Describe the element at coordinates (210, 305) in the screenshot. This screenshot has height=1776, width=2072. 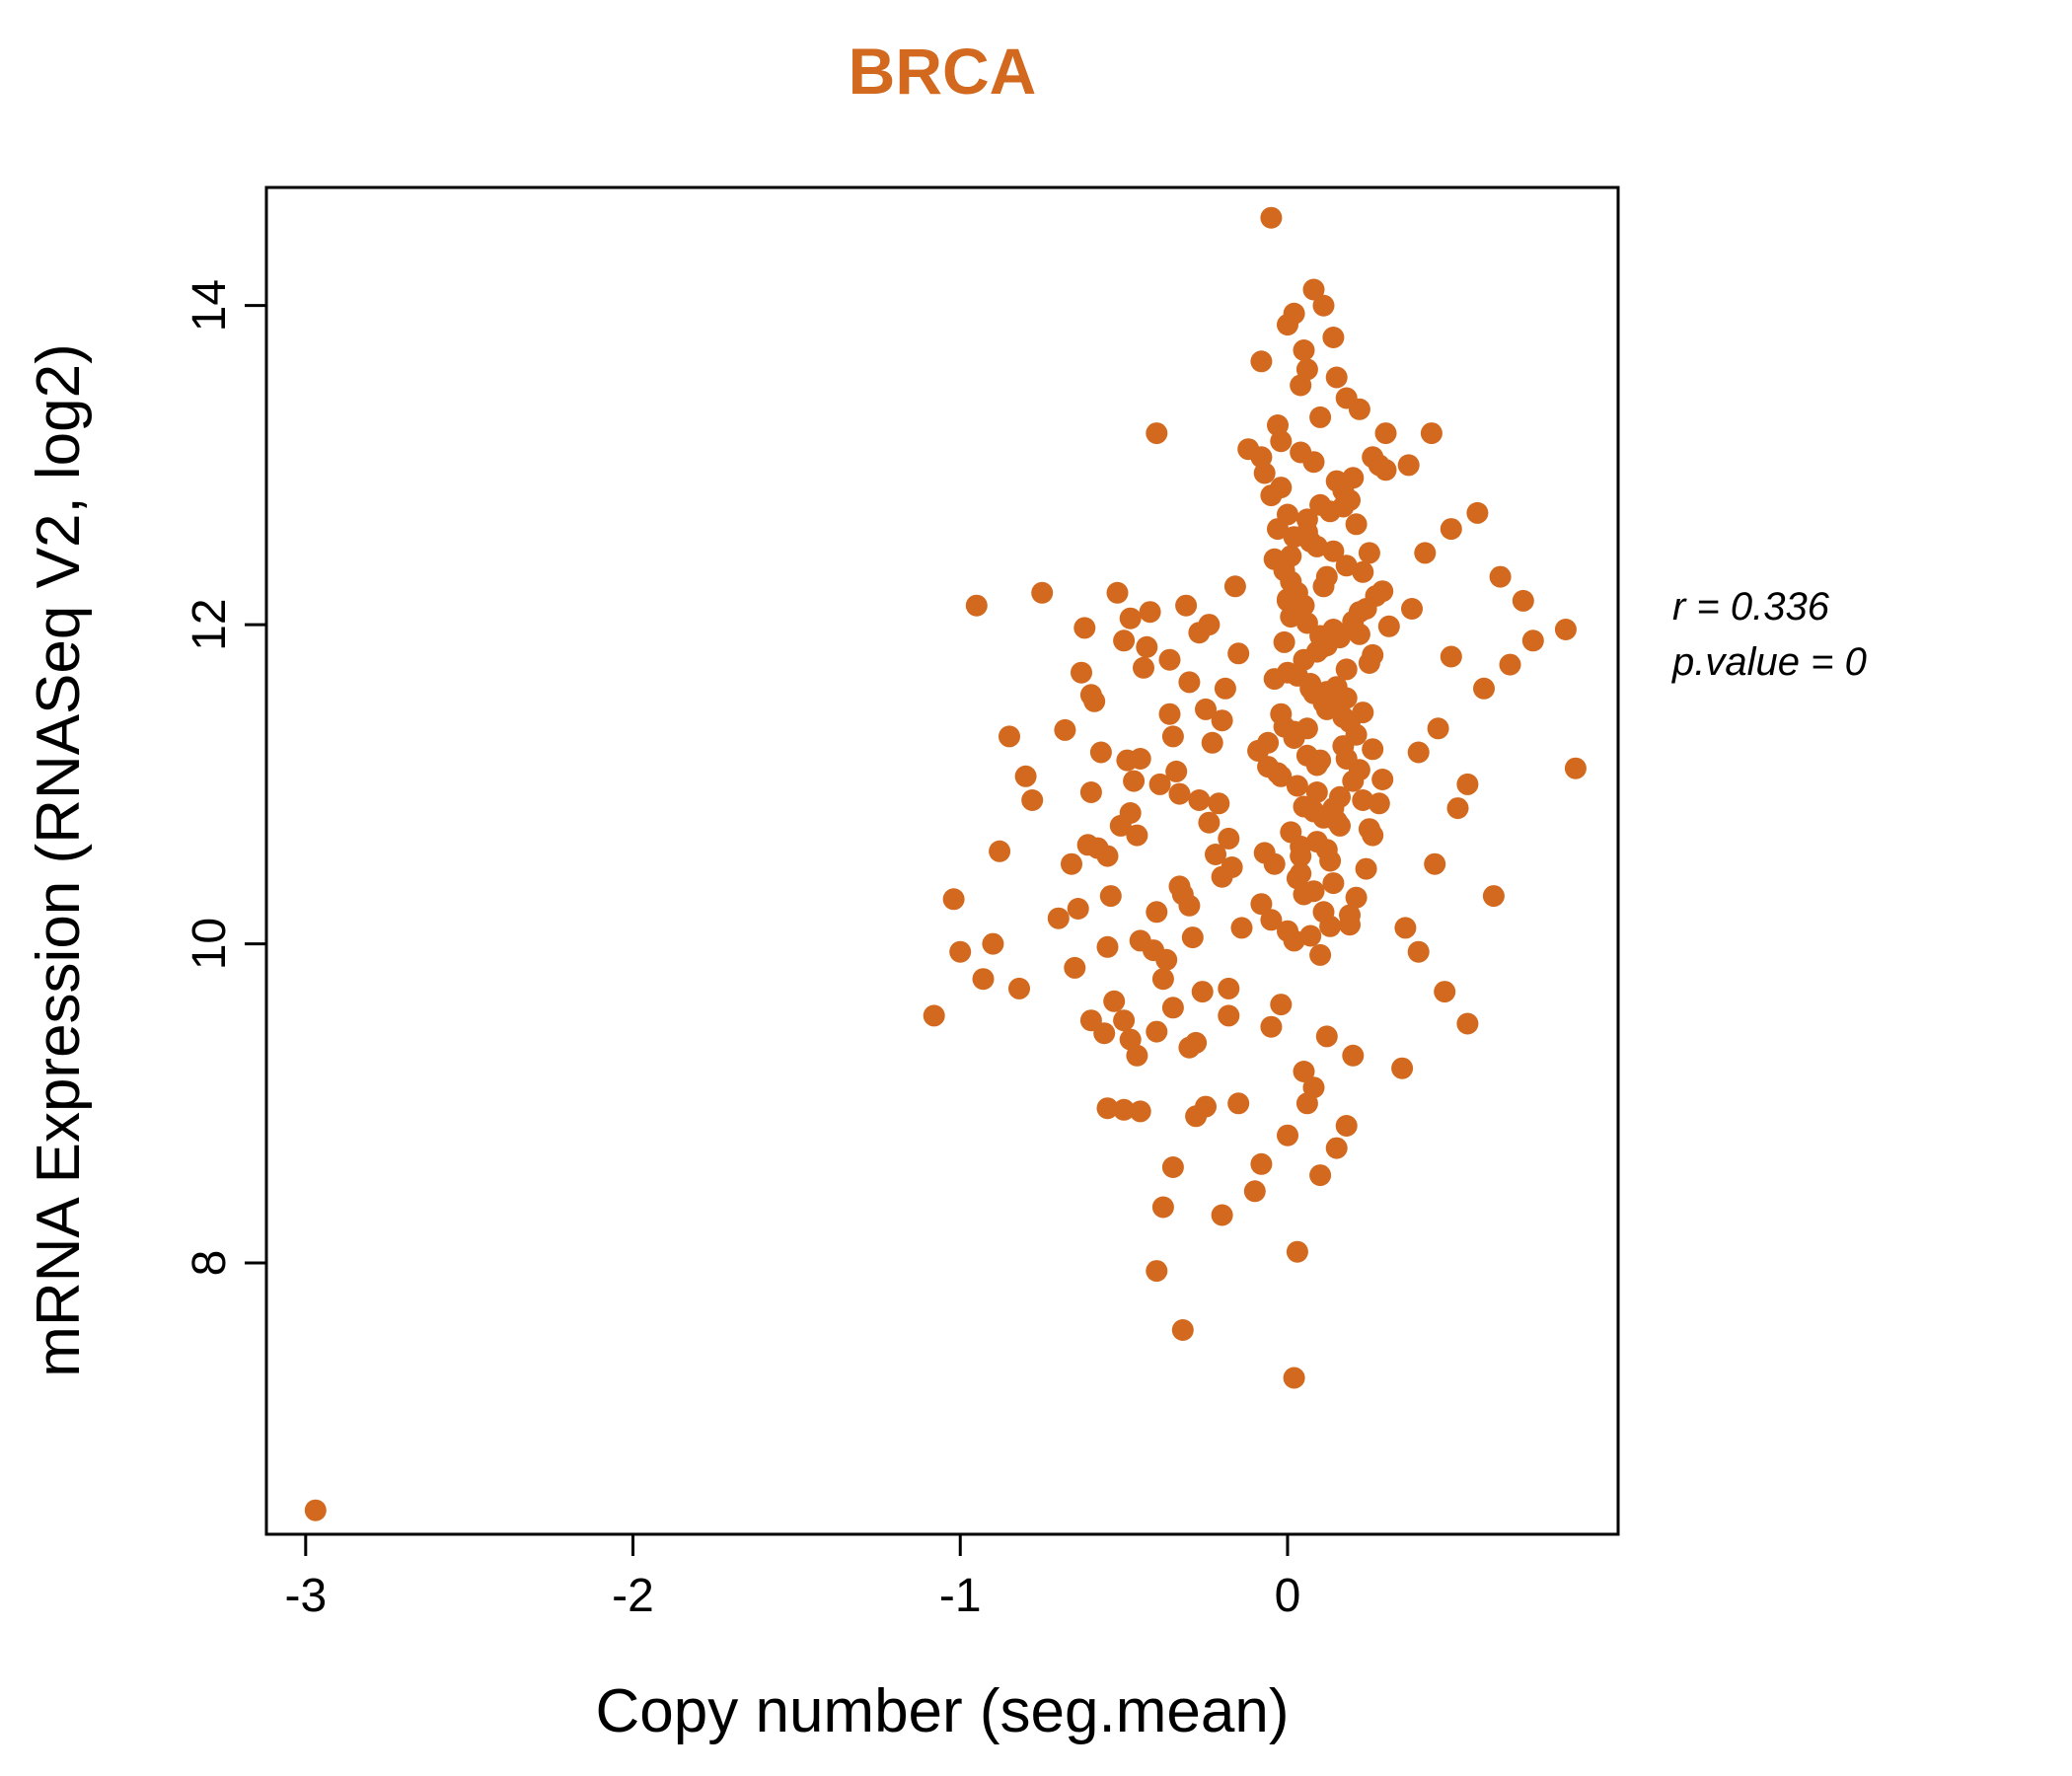
I see `y-tick-label: 14` at that location.